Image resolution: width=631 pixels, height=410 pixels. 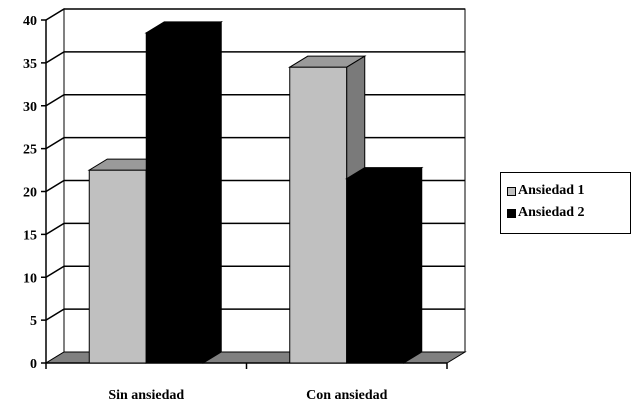 I want to click on x-category-label: Sin ansiedad, so click(x=146, y=395).